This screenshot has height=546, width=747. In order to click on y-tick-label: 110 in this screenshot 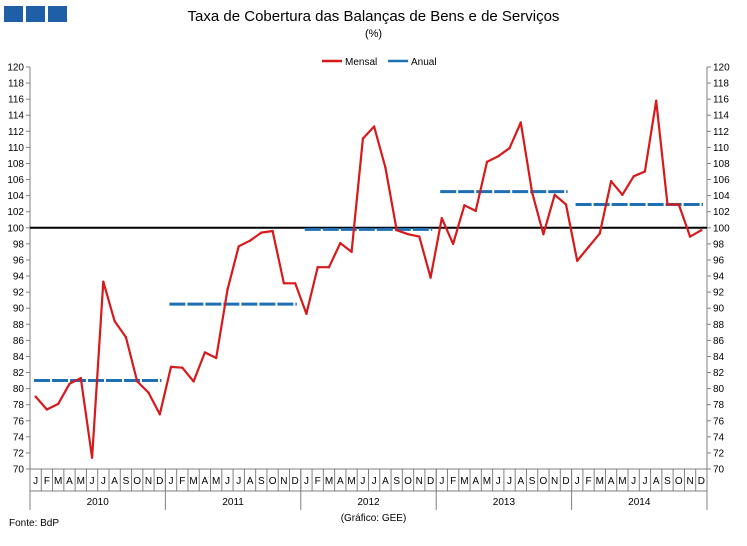, I will do `click(16, 148)`.